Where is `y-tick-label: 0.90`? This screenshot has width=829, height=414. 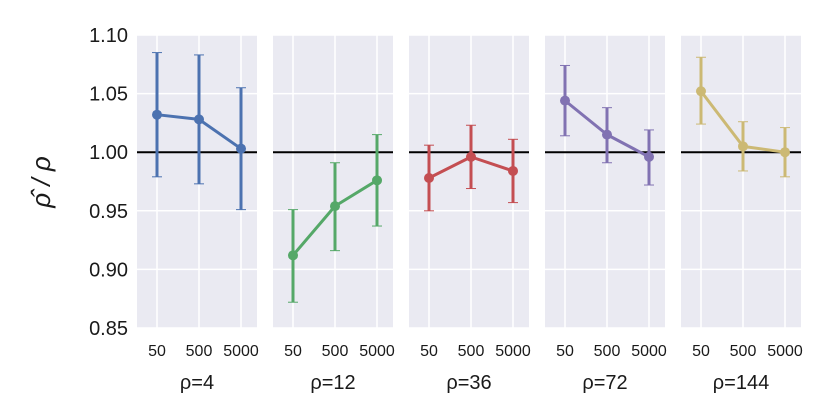
y-tick-label: 0.90 is located at coordinates (108, 270).